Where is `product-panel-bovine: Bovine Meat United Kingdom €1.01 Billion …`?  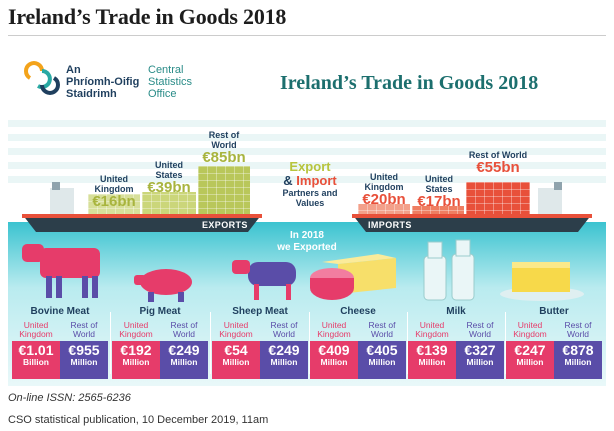 product-panel-bovine: Bovine Meat United Kingdom €1.01 Billion … is located at coordinates (60, 344).